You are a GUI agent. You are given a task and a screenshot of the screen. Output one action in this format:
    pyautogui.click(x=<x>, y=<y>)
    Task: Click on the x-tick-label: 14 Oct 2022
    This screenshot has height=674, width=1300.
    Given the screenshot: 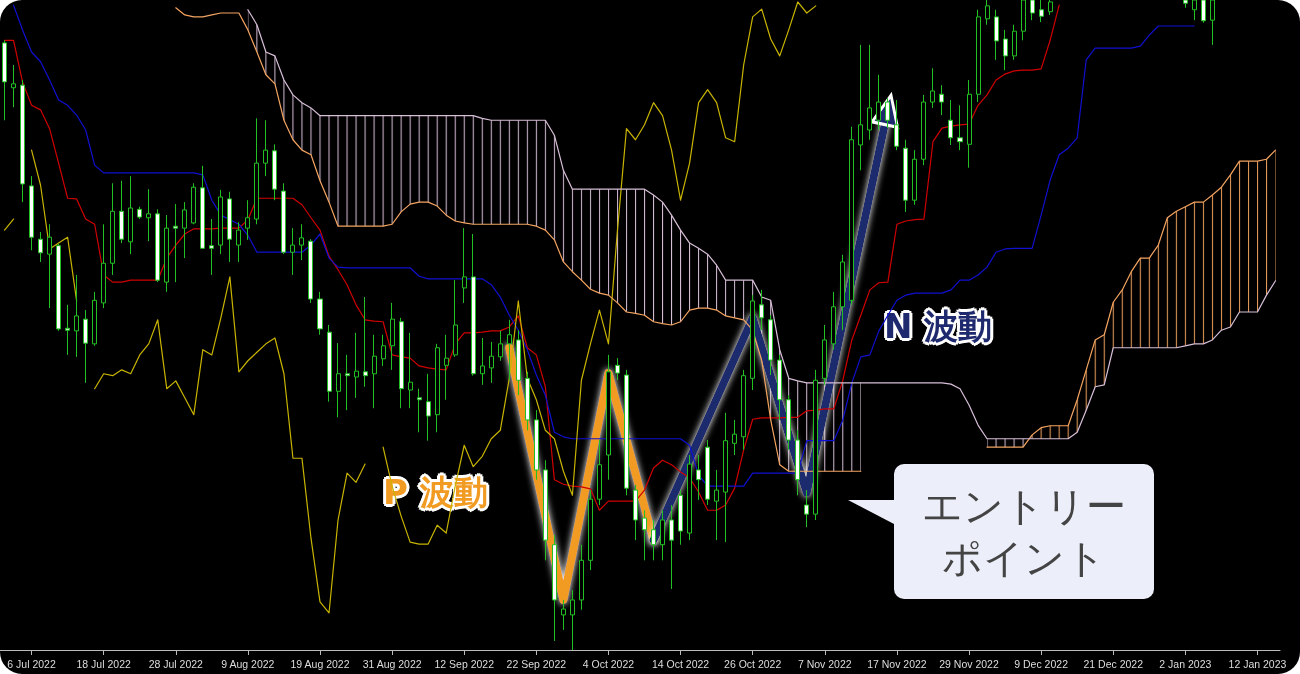 What is the action you would take?
    pyautogui.click(x=680, y=663)
    